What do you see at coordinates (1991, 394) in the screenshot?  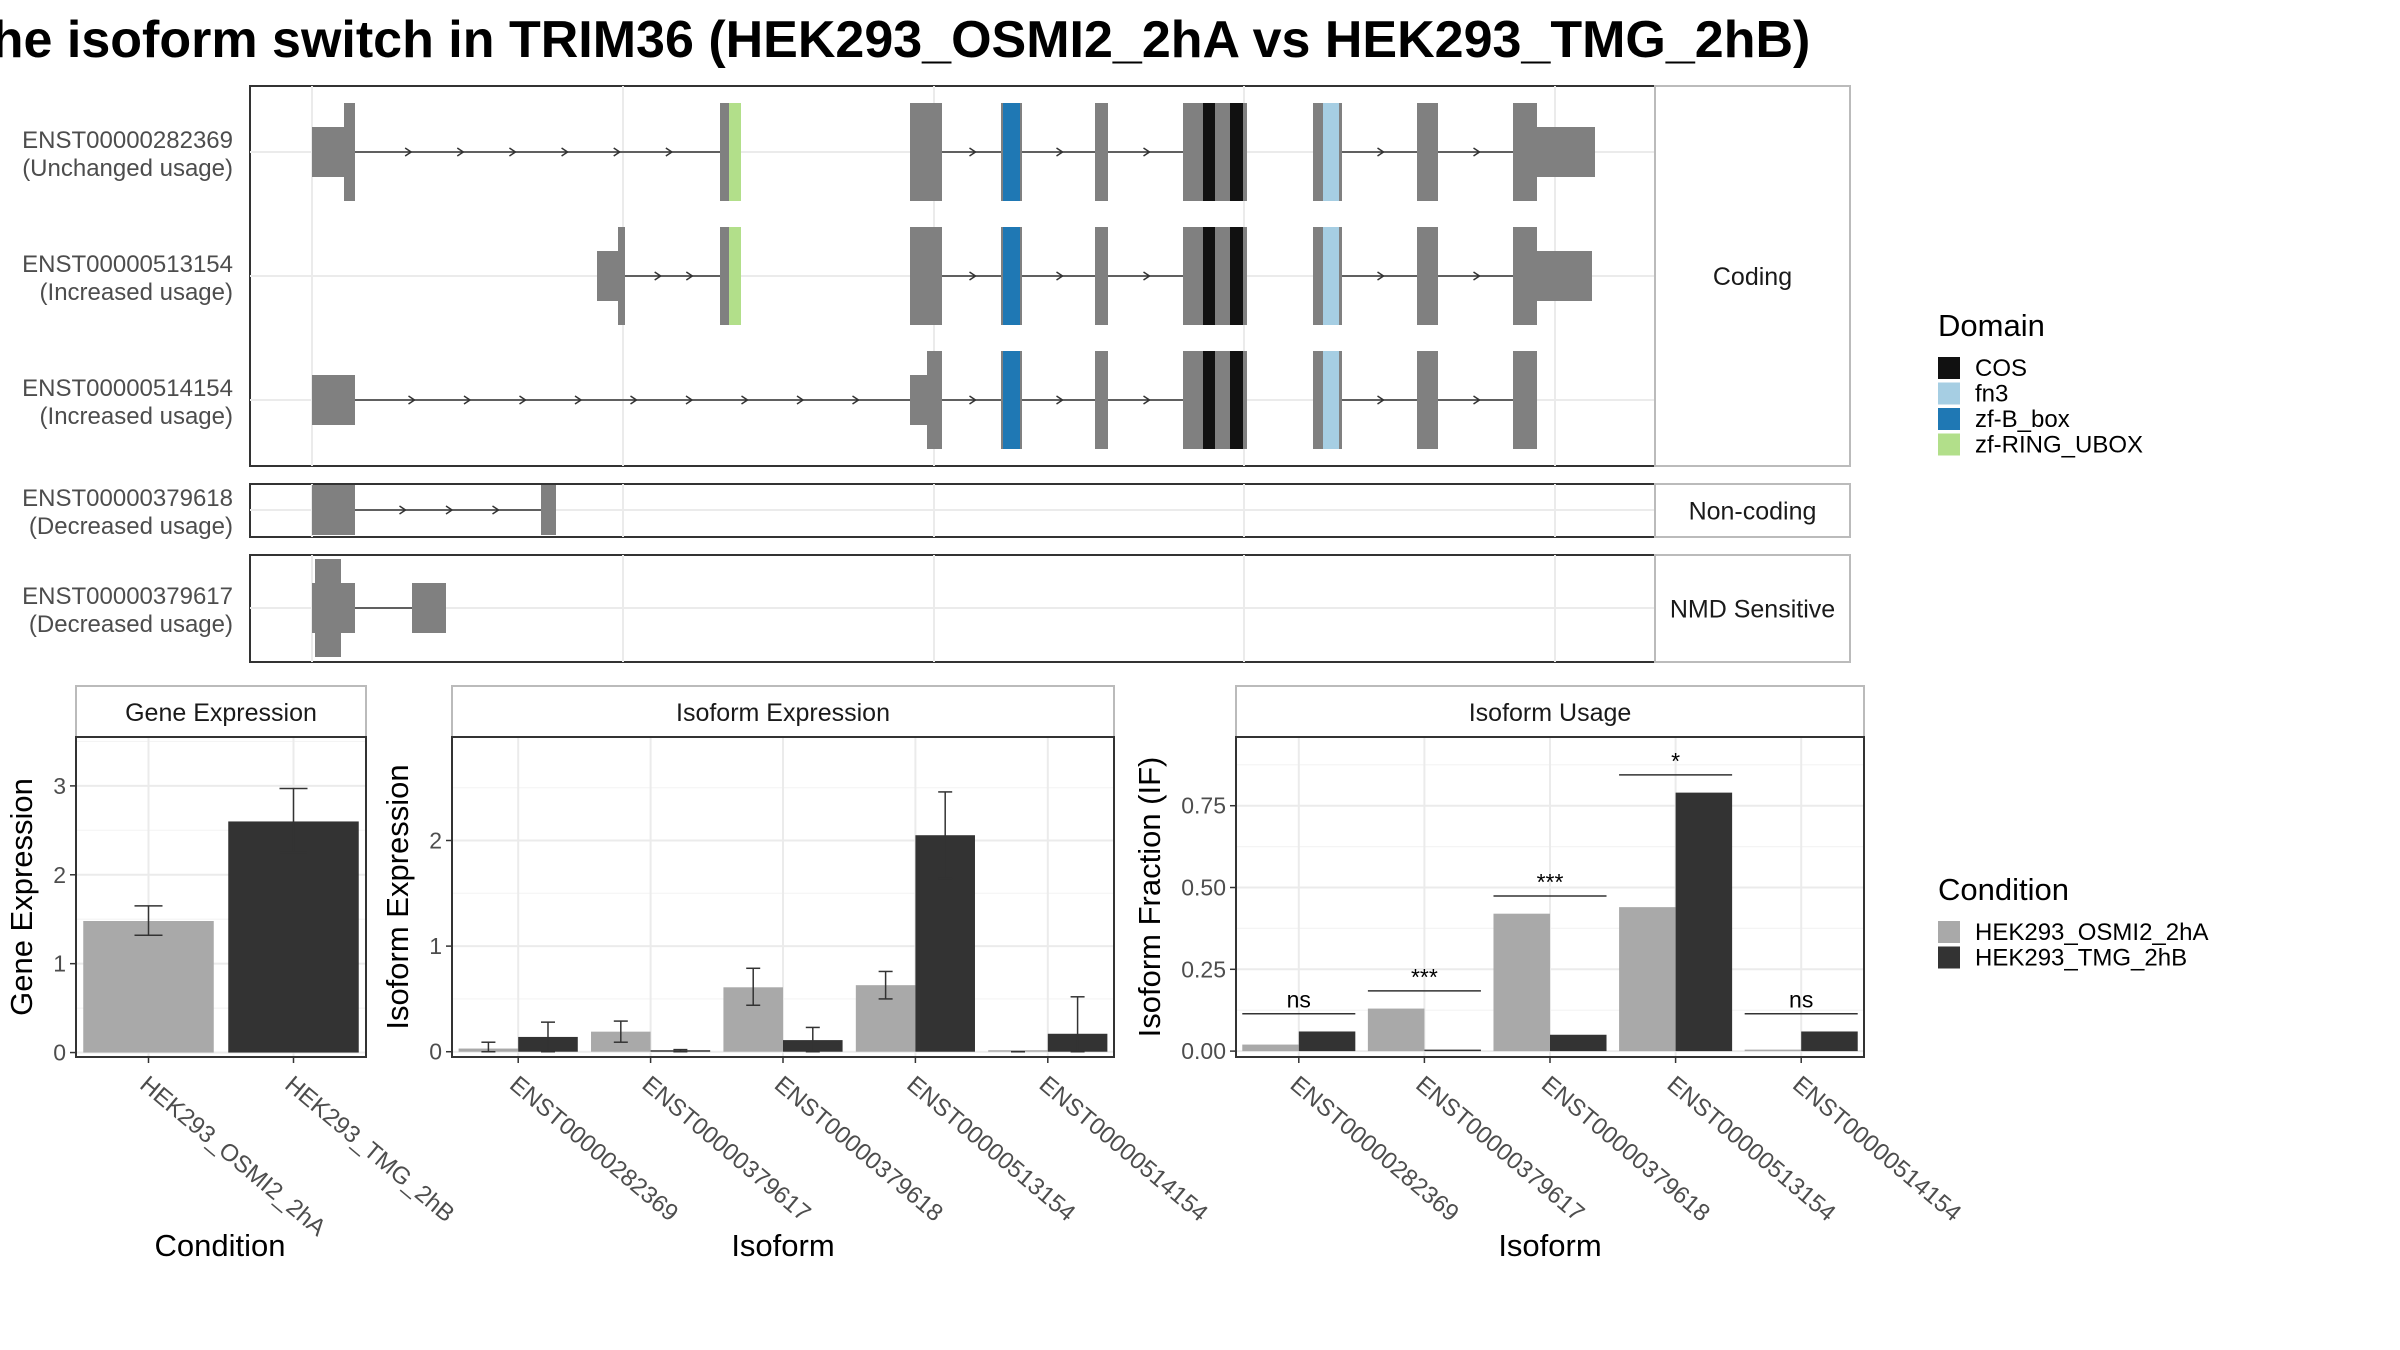 I see `legend-label: fn3` at bounding box center [1991, 394].